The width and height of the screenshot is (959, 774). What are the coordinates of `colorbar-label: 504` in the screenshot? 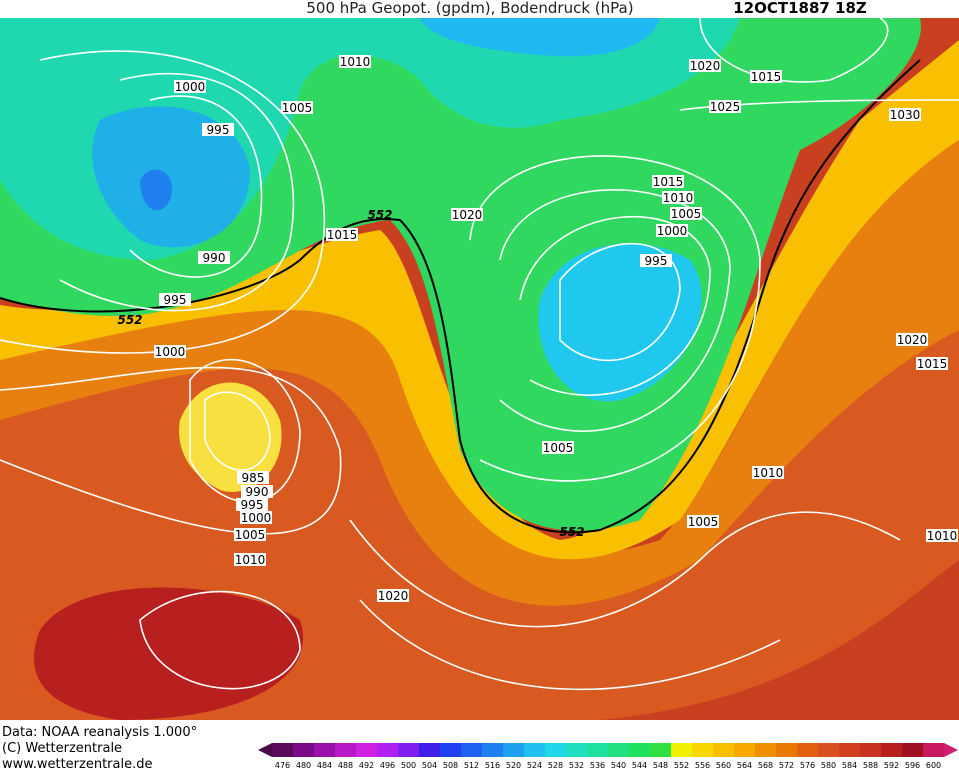 It's located at (429, 765).